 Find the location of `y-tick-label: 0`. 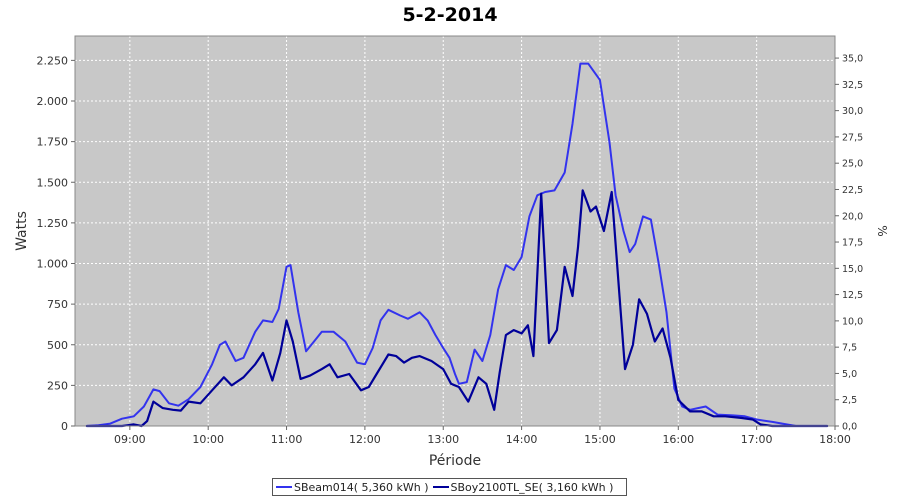

y-tick-label: 0 is located at coordinates (64, 426).